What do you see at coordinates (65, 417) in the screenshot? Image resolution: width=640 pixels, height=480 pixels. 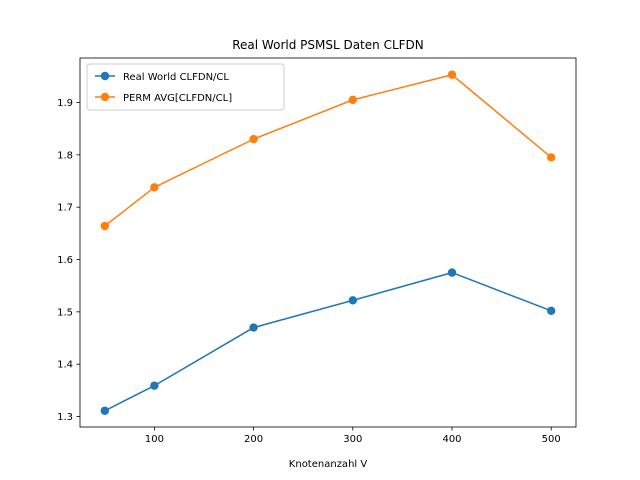 I see `y-tick-label: 1.3` at bounding box center [65, 417].